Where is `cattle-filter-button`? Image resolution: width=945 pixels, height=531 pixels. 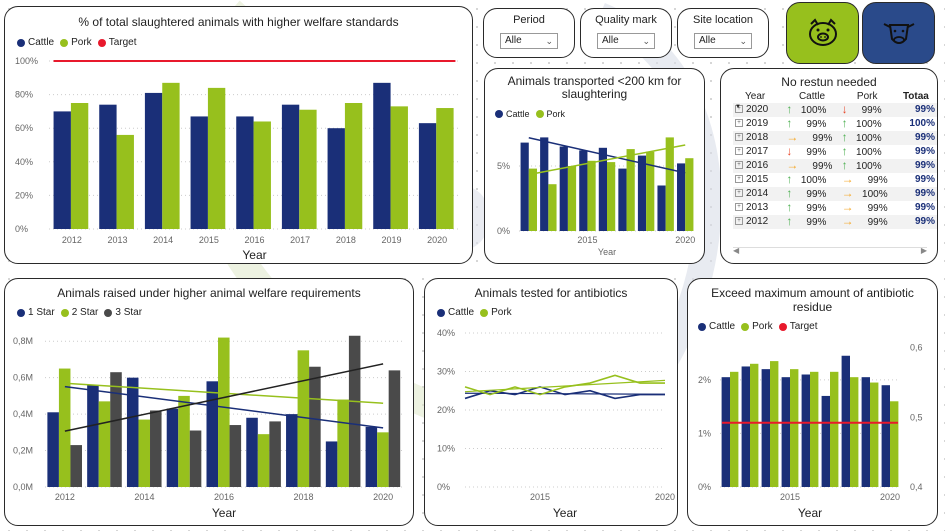
cattle-filter-button is located at coordinates (898, 33).